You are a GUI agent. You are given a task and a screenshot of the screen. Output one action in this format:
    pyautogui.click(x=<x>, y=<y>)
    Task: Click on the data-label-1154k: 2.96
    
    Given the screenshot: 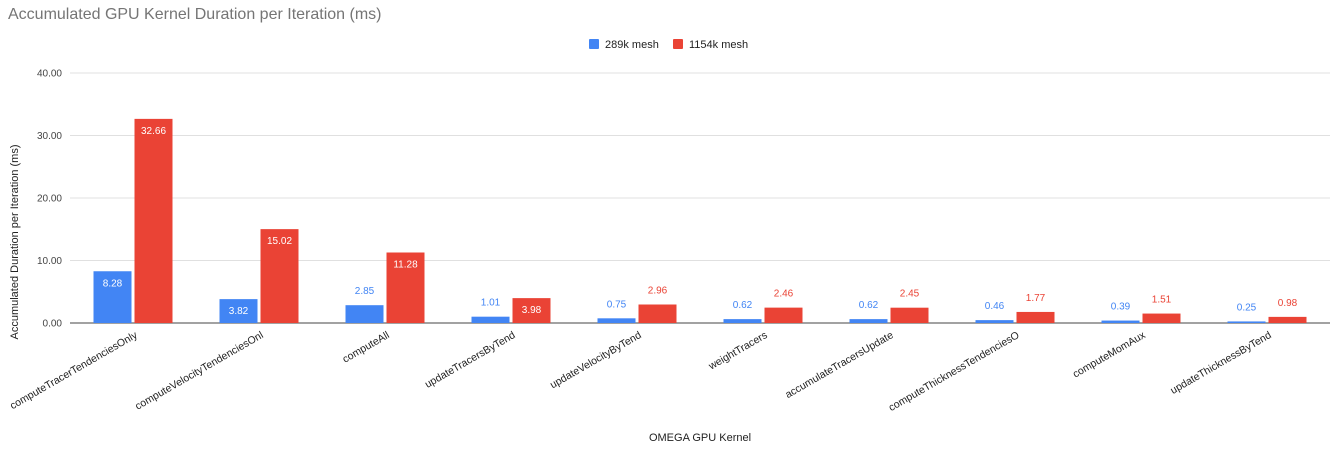 What is the action you would take?
    pyautogui.click(x=658, y=291)
    